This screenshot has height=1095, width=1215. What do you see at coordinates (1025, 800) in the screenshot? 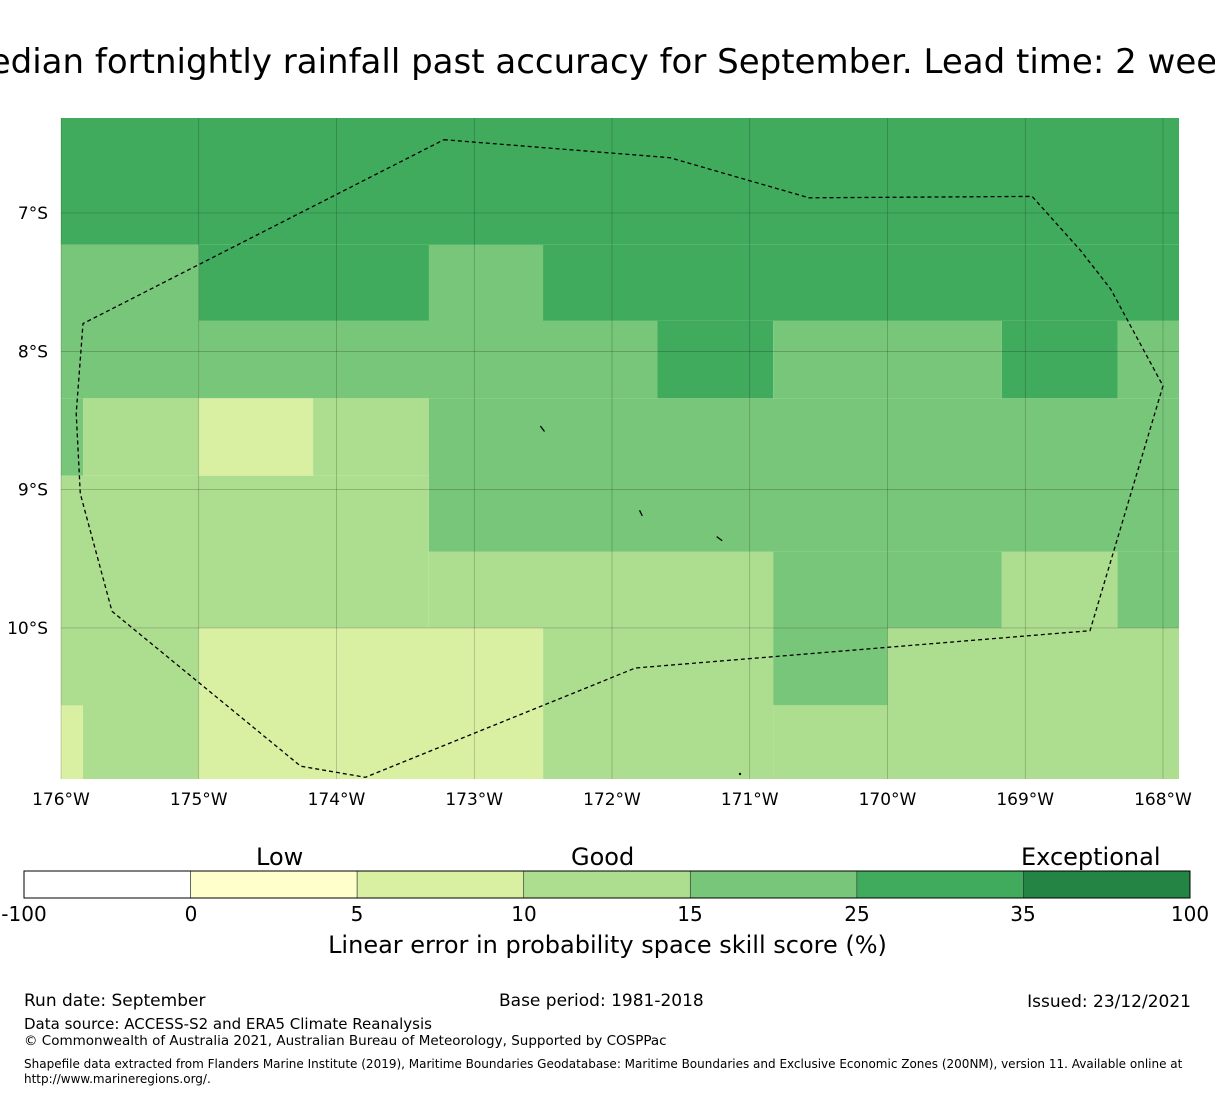
I see `longitude-tick-label: 169°W` at bounding box center [1025, 800].